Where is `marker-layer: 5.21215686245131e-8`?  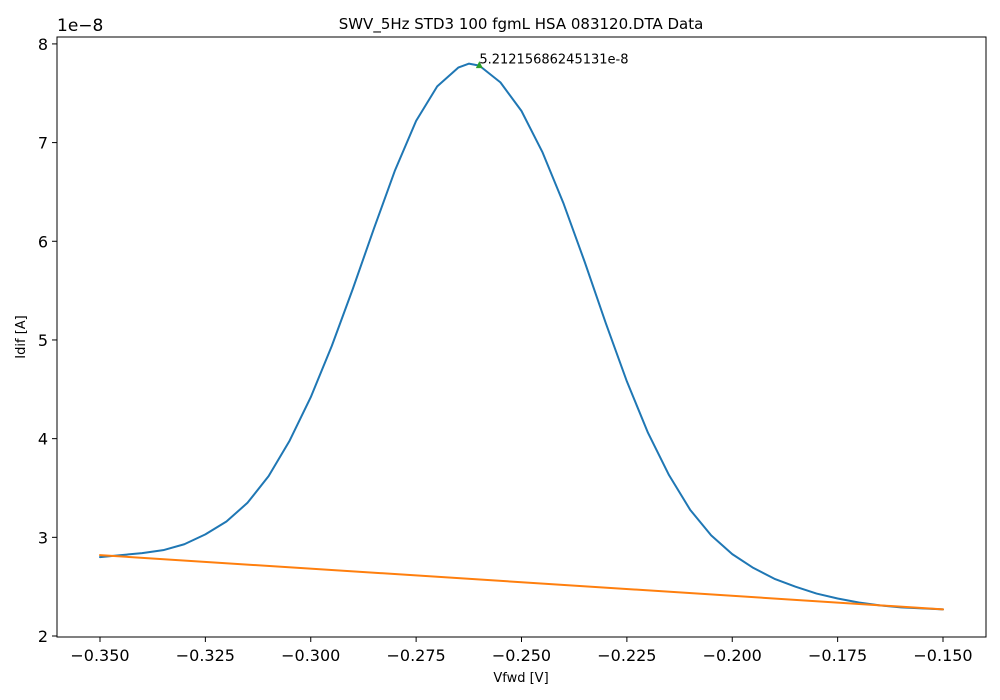 marker-layer: 5.21215686245131e-8 is located at coordinates (552, 61).